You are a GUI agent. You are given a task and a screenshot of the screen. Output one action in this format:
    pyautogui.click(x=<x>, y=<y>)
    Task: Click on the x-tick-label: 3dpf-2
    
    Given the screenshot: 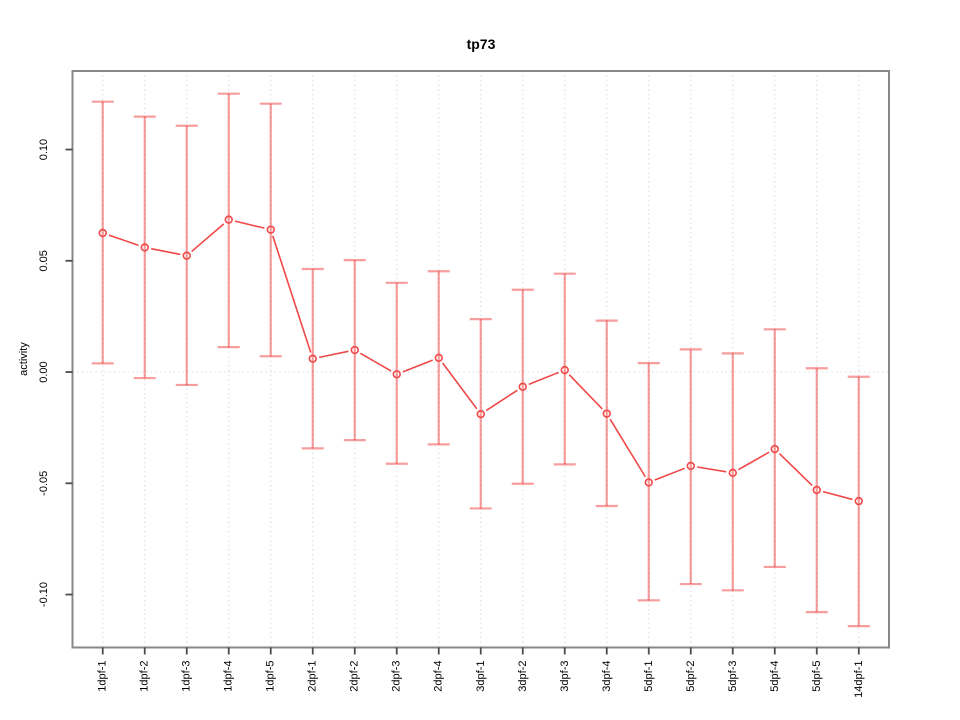 What is the action you would take?
    pyautogui.click(x=523, y=676)
    